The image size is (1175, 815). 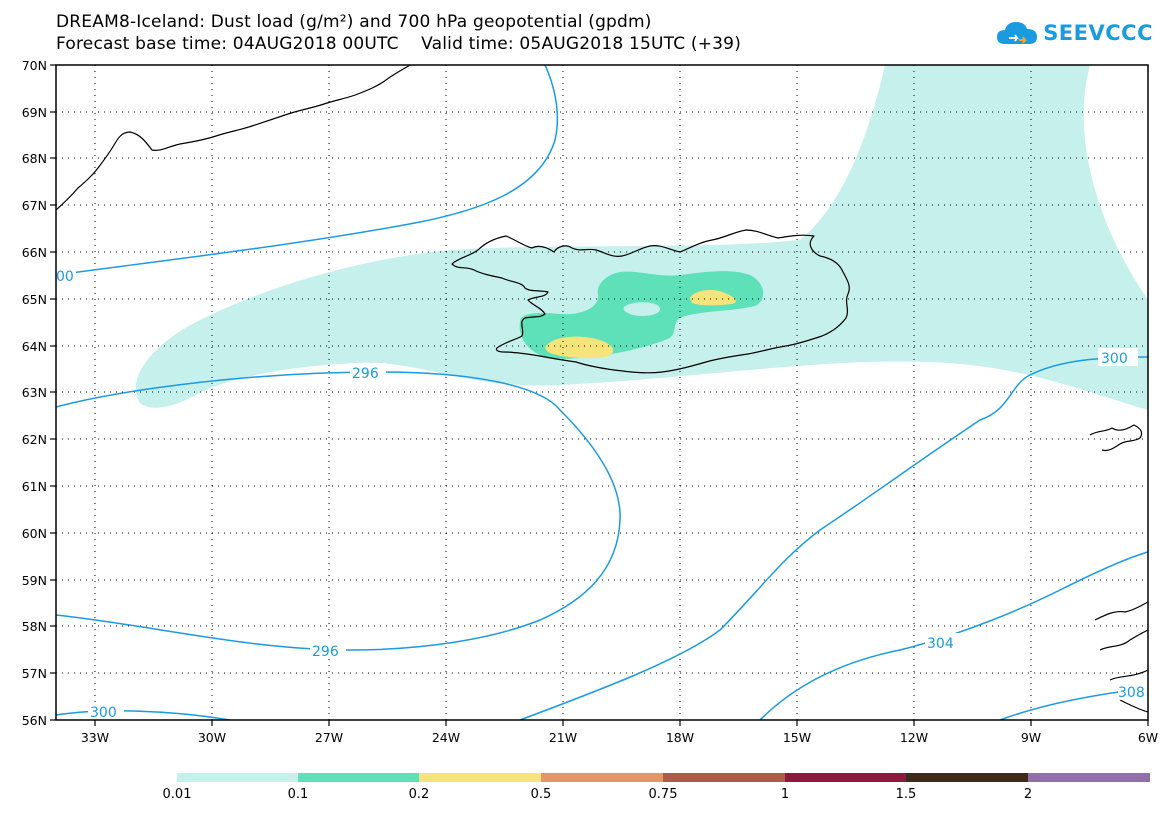 I want to click on contour-label-300-north: 00, so click(x=65, y=277).